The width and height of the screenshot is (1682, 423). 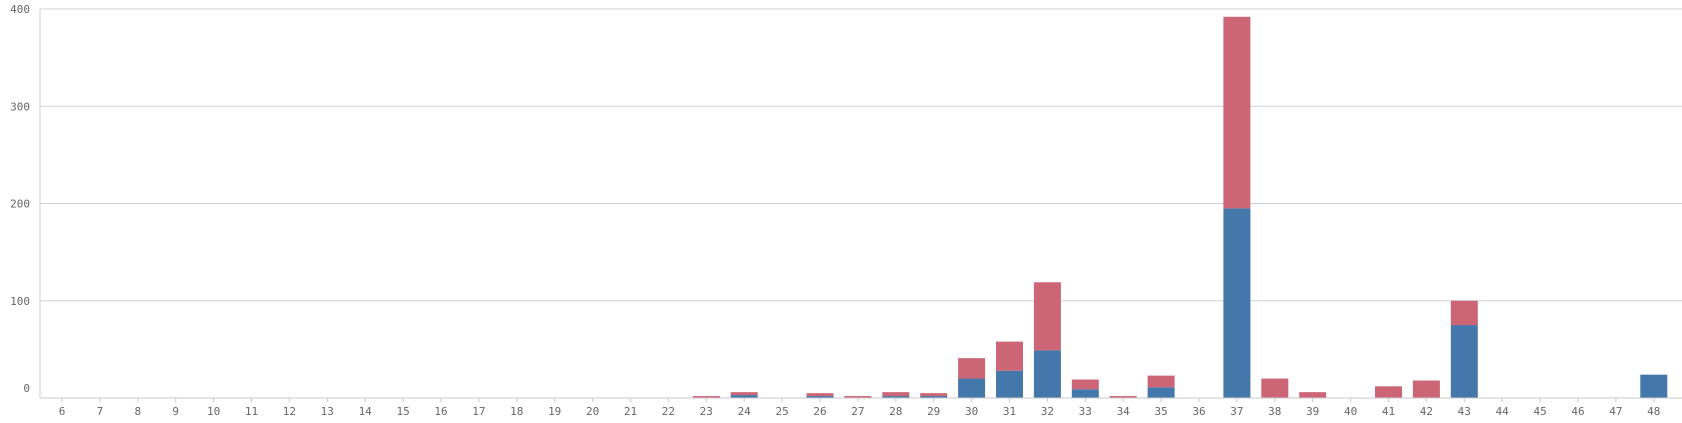 I want to click on x-tick-label: 13, so click(x=327, y=411).